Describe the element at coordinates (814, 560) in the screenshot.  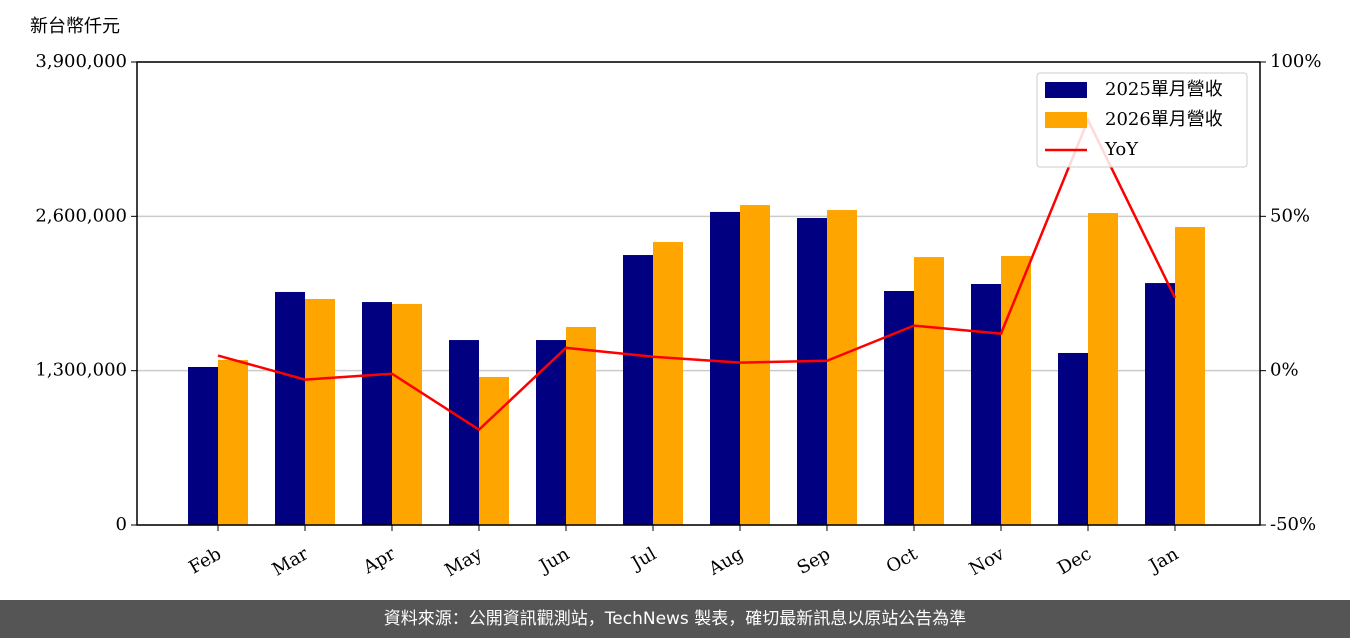
I see `x-tick-label: Sep` at that location.